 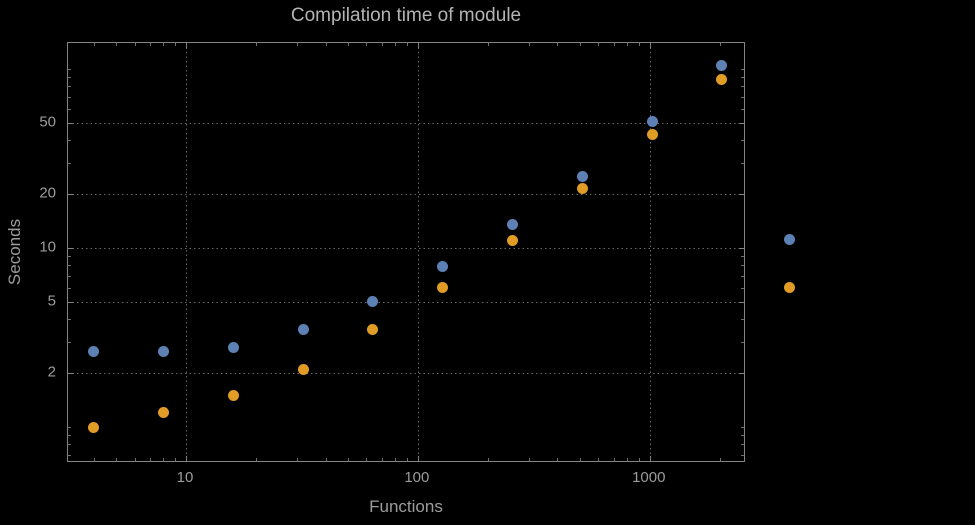 What do you see at coordinates (47, 247) in the screenshot?
I see `y-tick-label: 10` at bounding box center [47, 247].